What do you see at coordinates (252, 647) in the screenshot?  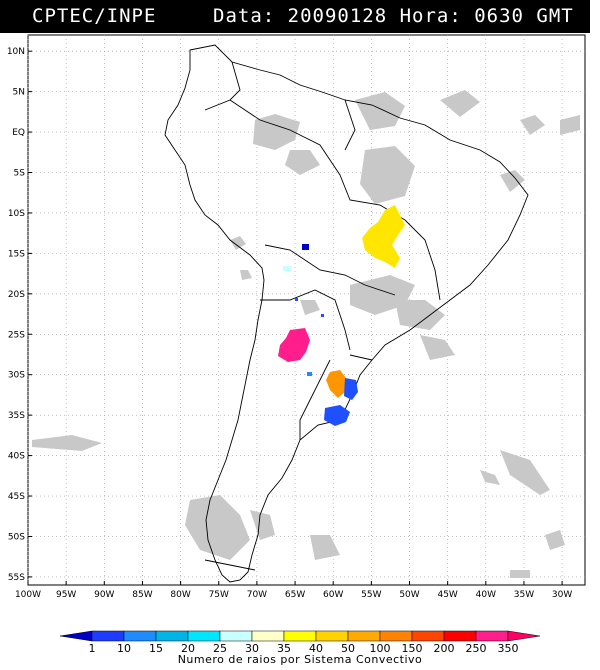 I see `legend-value: 30` at bounding box center [252, 647].